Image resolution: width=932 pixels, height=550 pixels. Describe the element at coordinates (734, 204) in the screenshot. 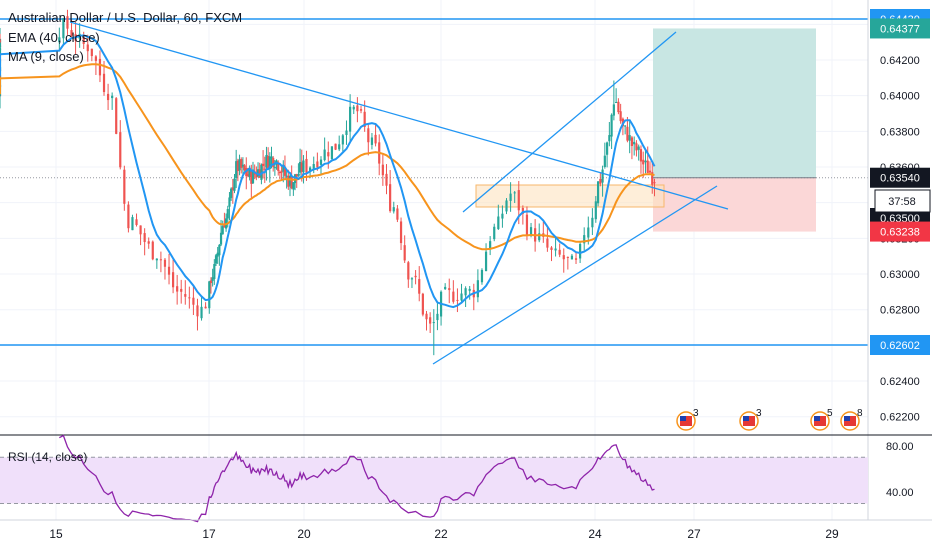

I see `long-position-loss-zone` at that location.